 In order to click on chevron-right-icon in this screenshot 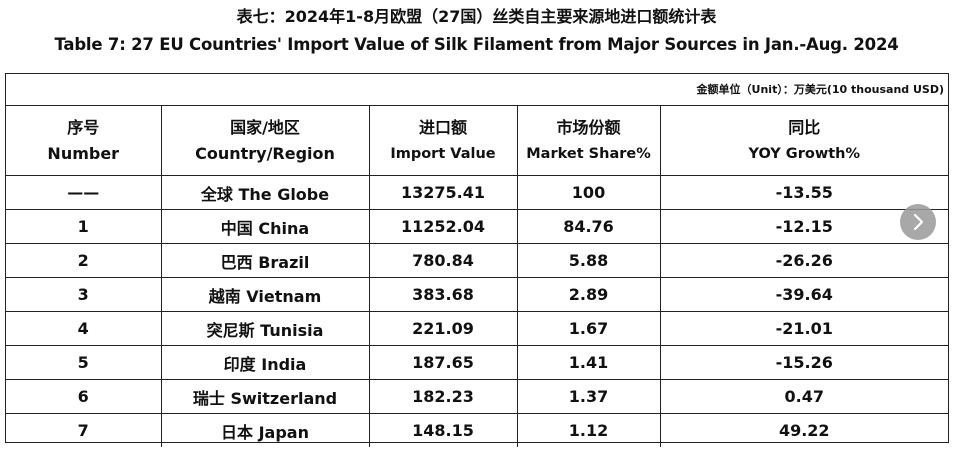, I will do `click(918, 222)`.